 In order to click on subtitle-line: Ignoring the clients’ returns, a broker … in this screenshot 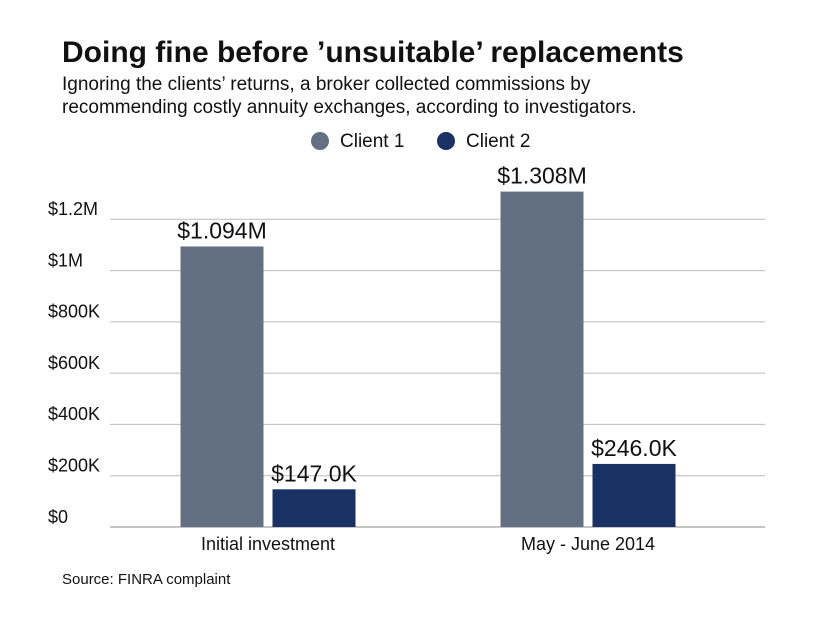, I will do `click(326, 84)`.